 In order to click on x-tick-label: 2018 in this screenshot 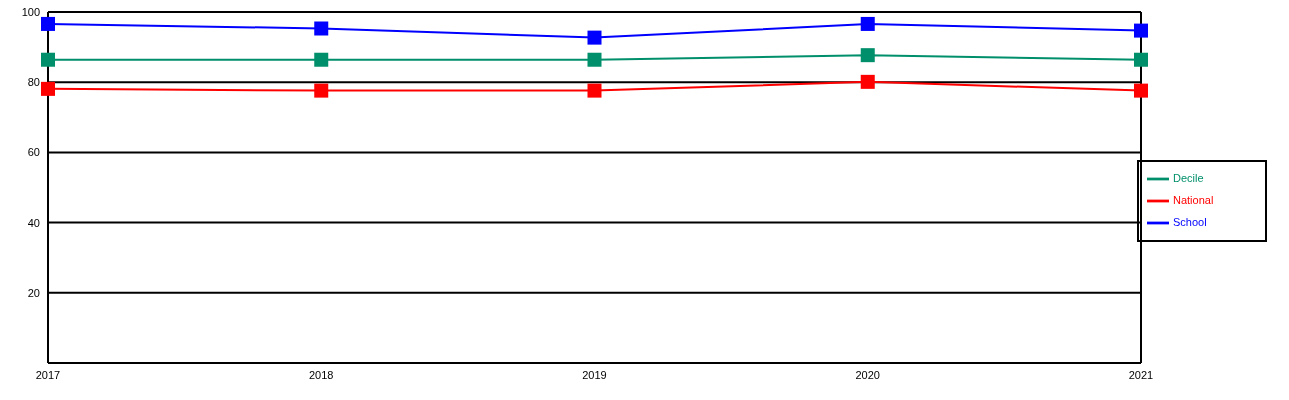, I will do `click(321, 374)`.